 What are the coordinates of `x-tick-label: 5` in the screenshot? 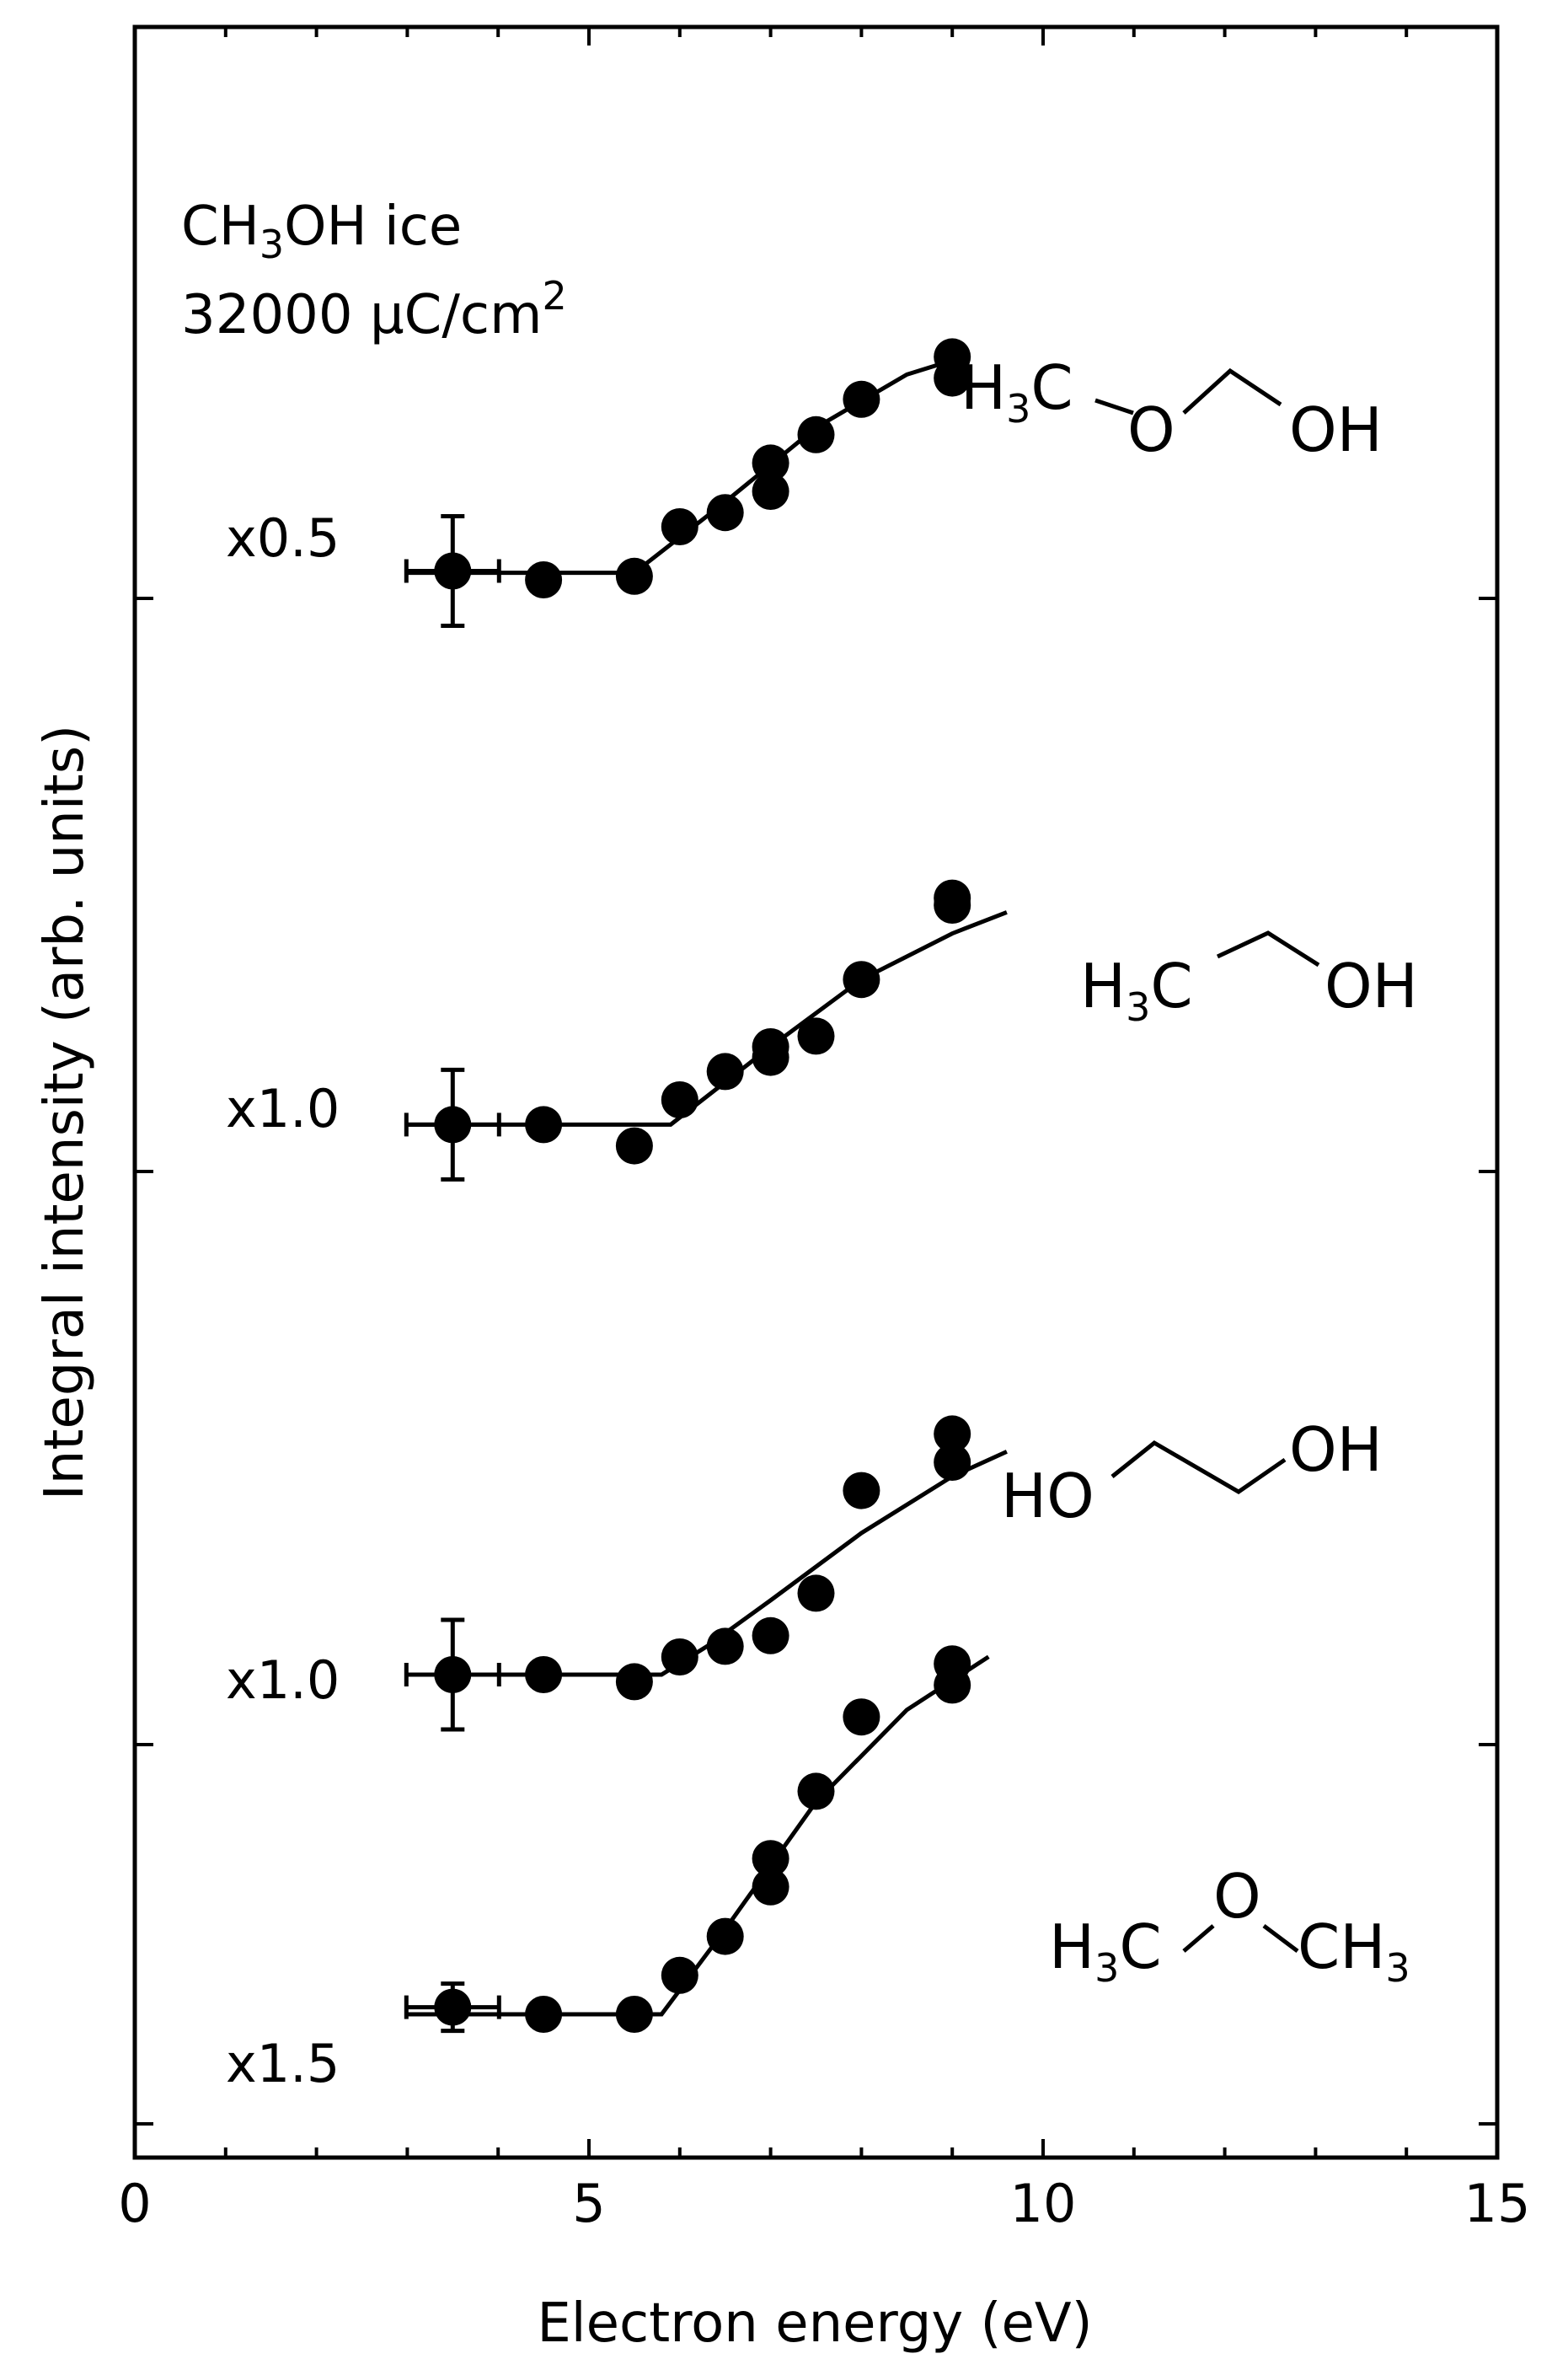 It's located at (588, 2203).